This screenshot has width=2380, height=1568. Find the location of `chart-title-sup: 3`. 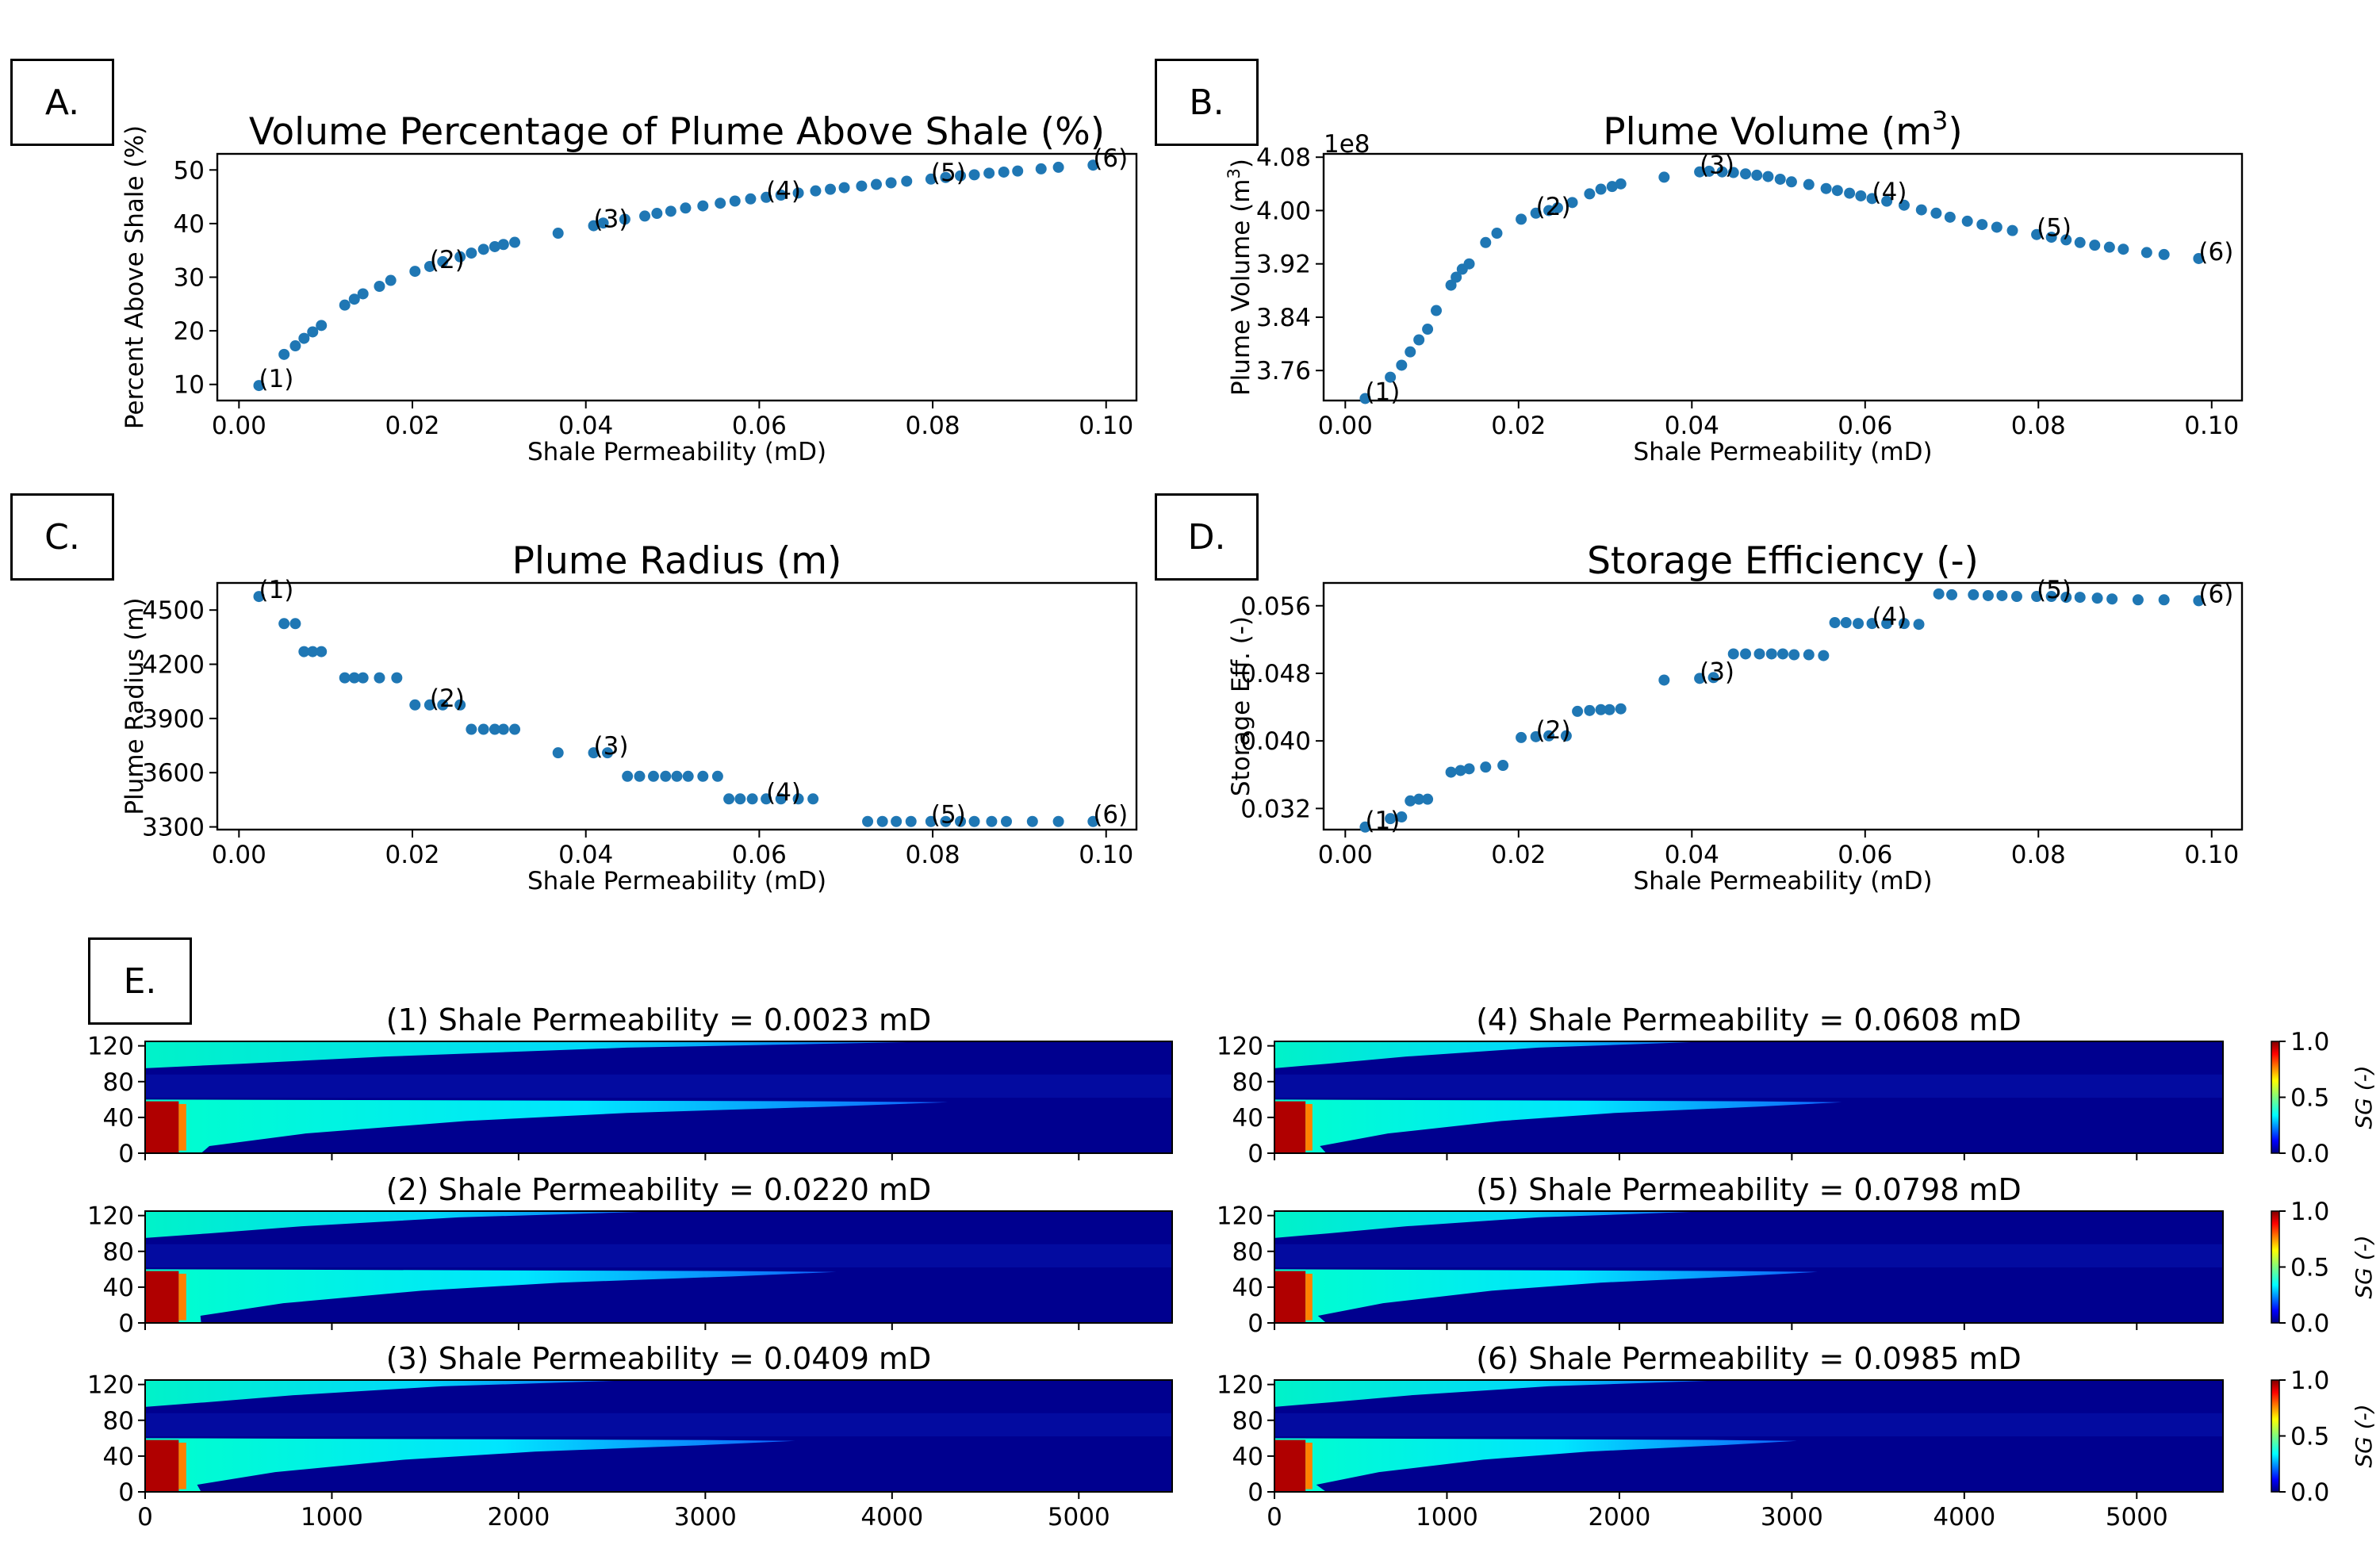

chart-title-sup: 3 is located at coordinates (1940, 120).